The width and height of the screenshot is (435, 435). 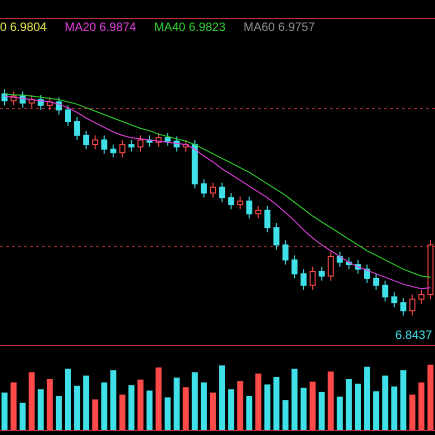 What do you see at coordinates (23, 27) in the screenshot?
I see `legend-entry: 0 6.9804` at bounding box center [23, 27].